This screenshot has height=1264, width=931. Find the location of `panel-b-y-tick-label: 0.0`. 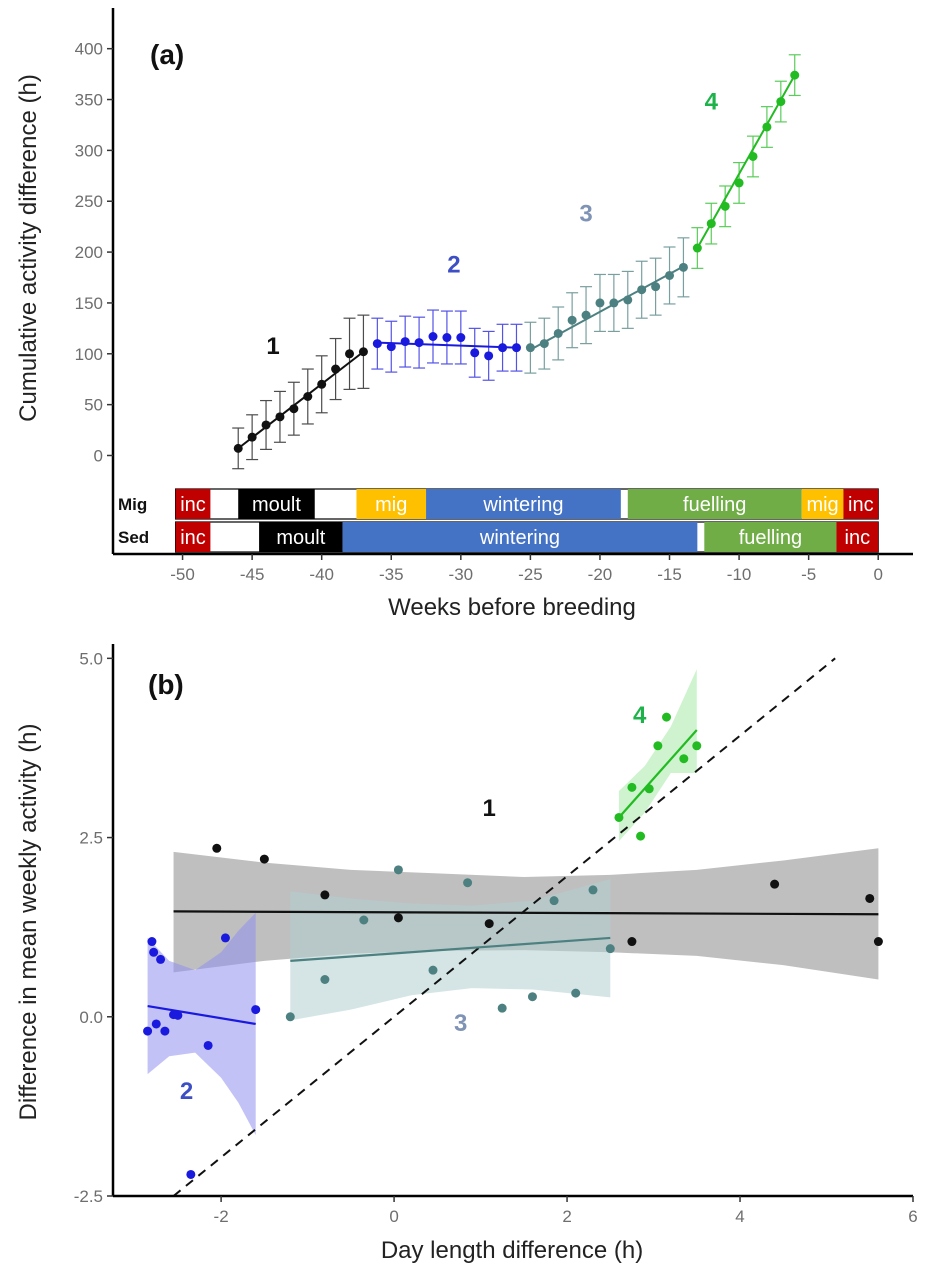

panel-b-y-tick-label: 0.0 is located at coordinates (91, 1017).